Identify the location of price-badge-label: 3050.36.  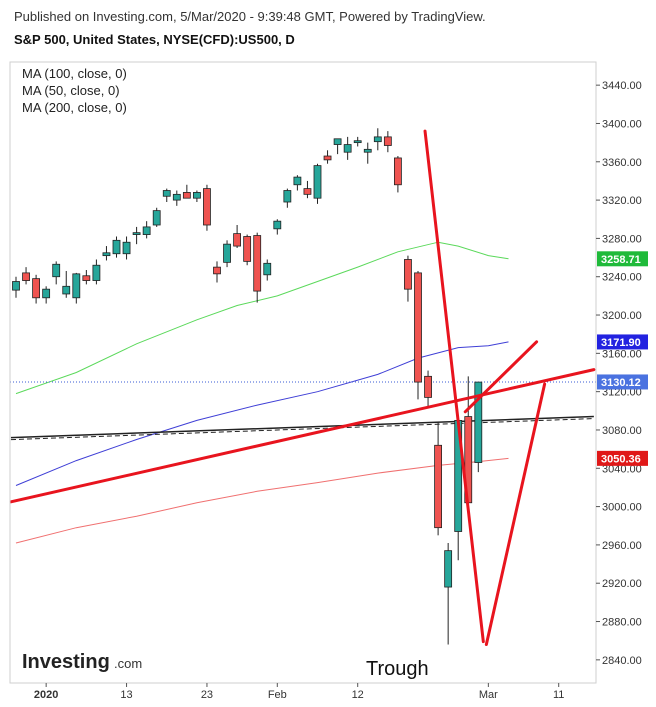
(621, 459).